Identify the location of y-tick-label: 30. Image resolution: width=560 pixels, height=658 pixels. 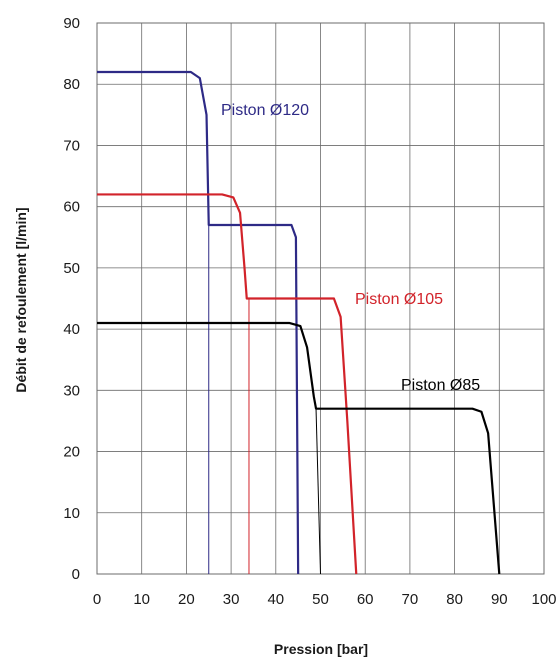
(71, 390).